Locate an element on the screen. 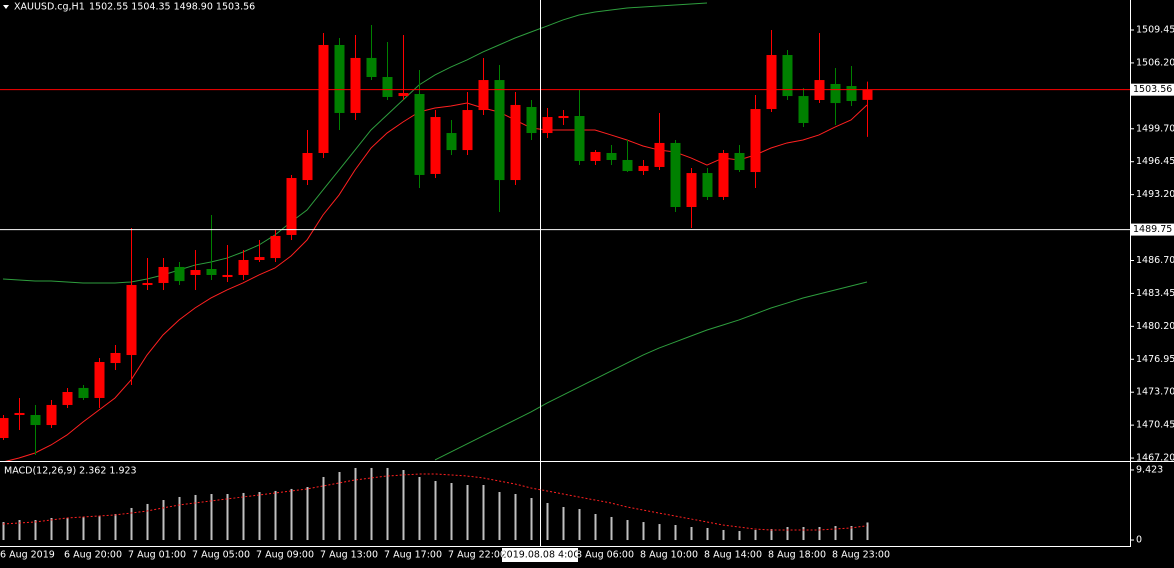 The image size is (1174, 568). current-price-label: 1503.56 is located at coordinates (1152, 89).